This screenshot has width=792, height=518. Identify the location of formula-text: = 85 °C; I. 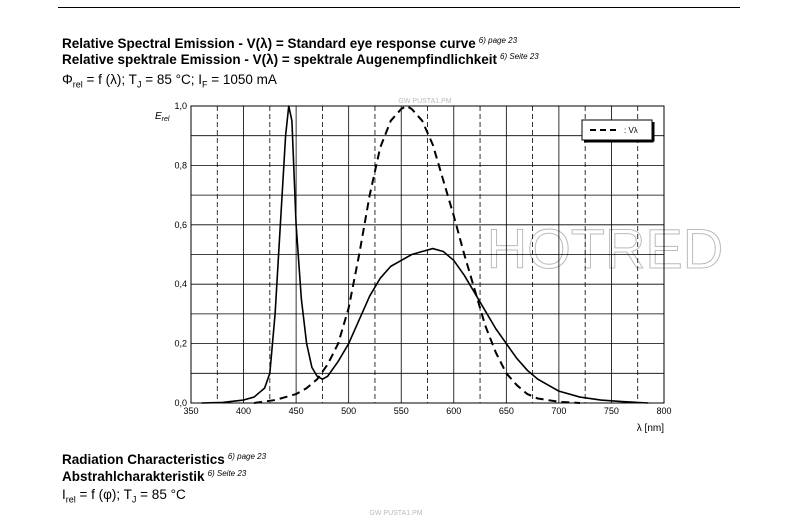
(171, 79).